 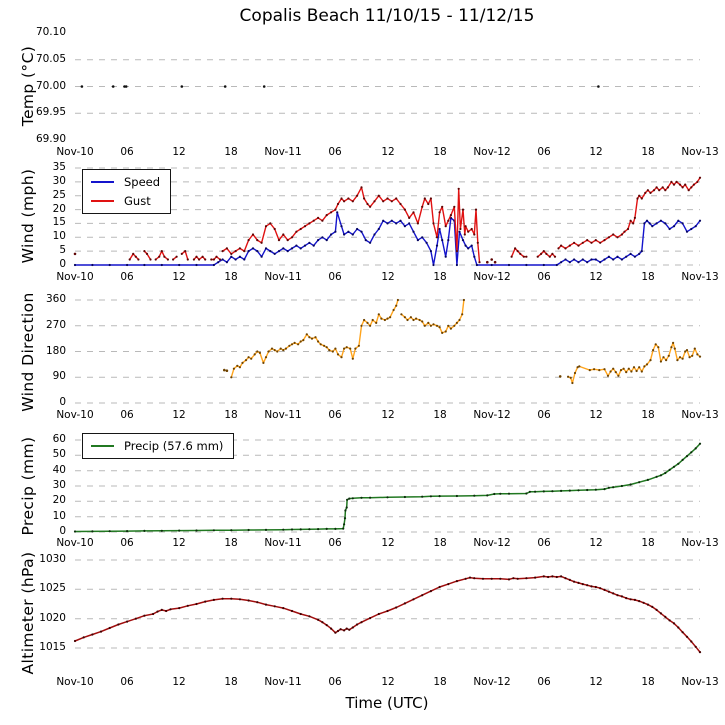 I want to click on chart-title: Copalis Beach 11/10/15 - 11/12/15, so click(x=387, y=16).